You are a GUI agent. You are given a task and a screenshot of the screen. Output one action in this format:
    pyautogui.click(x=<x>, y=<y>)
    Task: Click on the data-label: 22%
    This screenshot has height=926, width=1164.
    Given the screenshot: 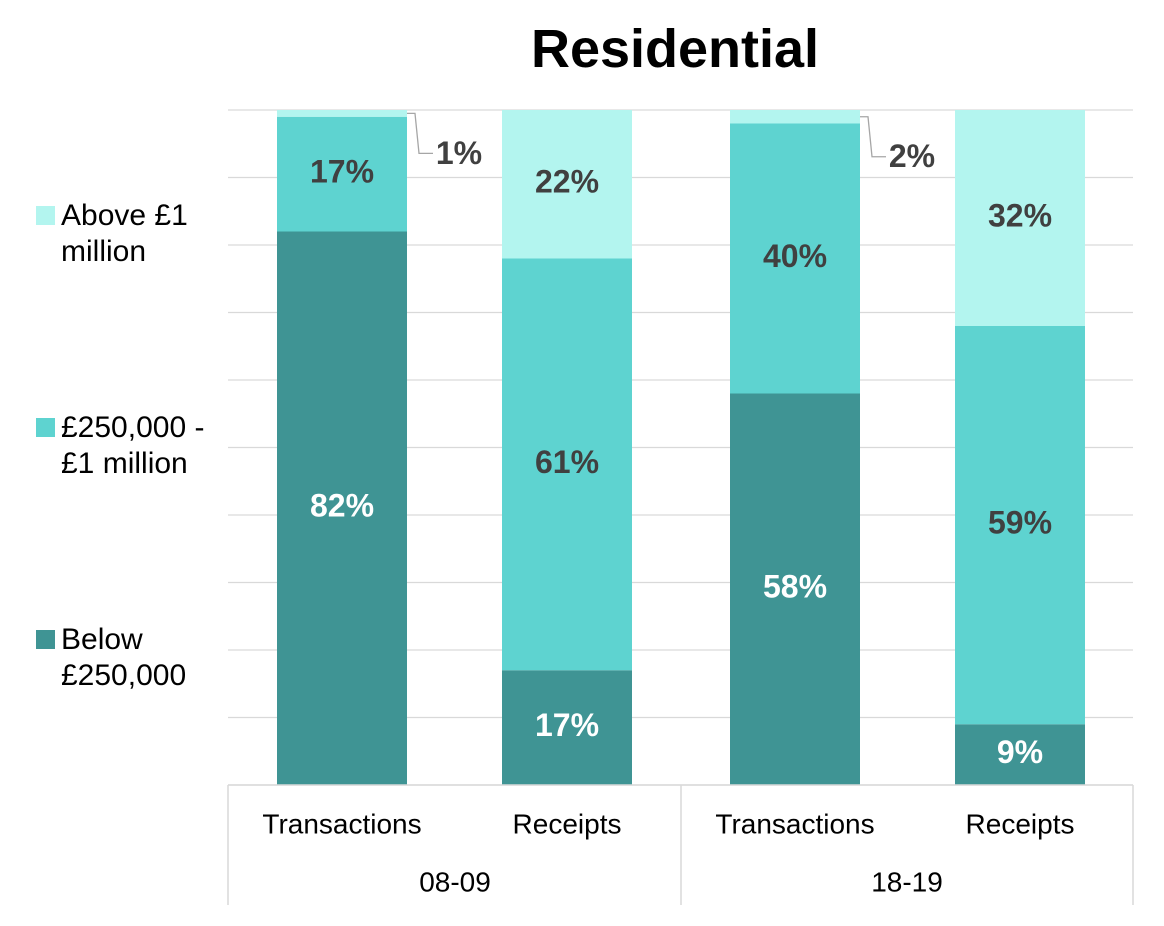 What is the action you would take?
    pyautogui.click(x=567, y=182)
    